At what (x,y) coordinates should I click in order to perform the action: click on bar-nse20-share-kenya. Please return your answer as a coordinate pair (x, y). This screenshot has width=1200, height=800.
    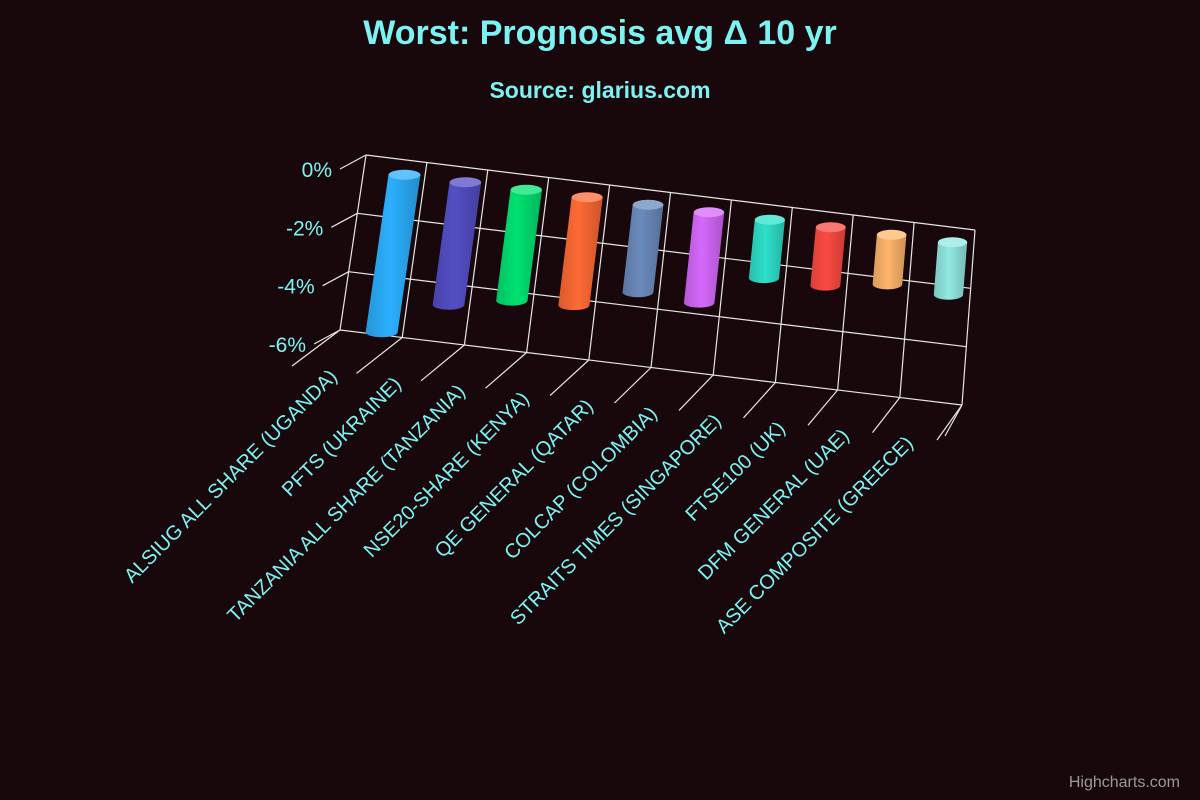
    Looking at the image, I should click on (580, 251).